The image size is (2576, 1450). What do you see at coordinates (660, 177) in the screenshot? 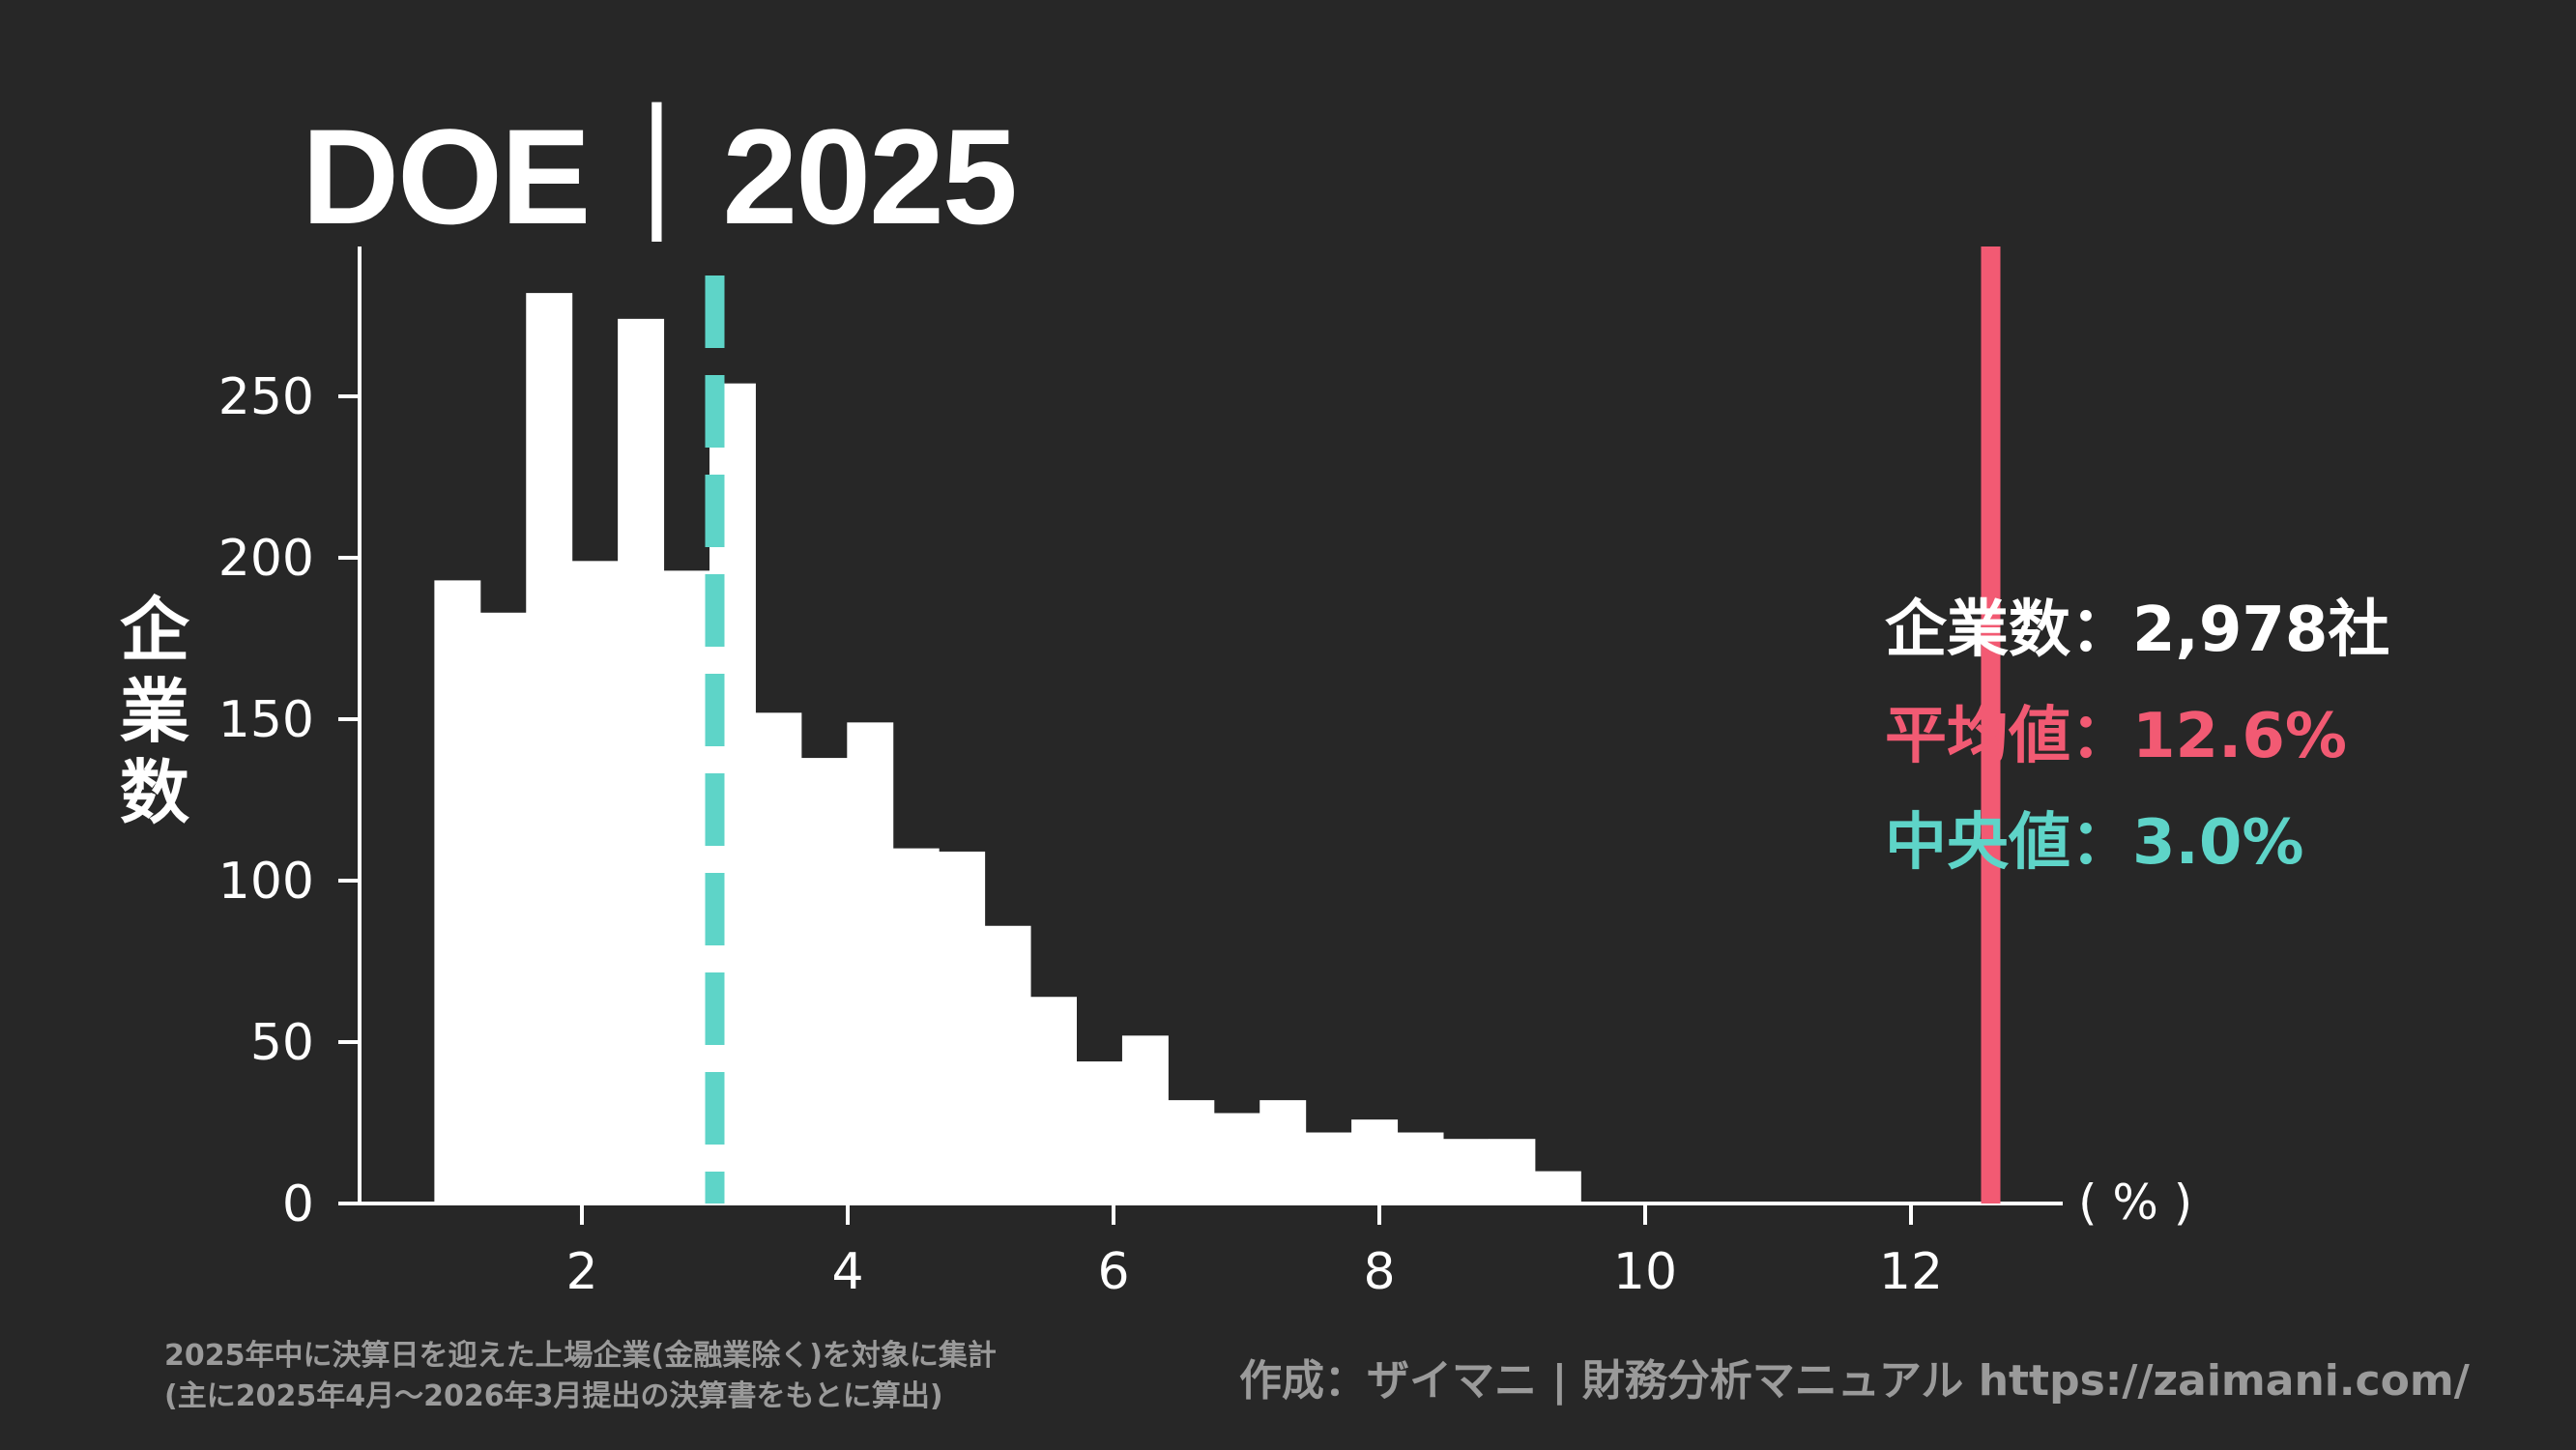
I see `chart-title: DOE｜2025` at bounding box center [660, 177].